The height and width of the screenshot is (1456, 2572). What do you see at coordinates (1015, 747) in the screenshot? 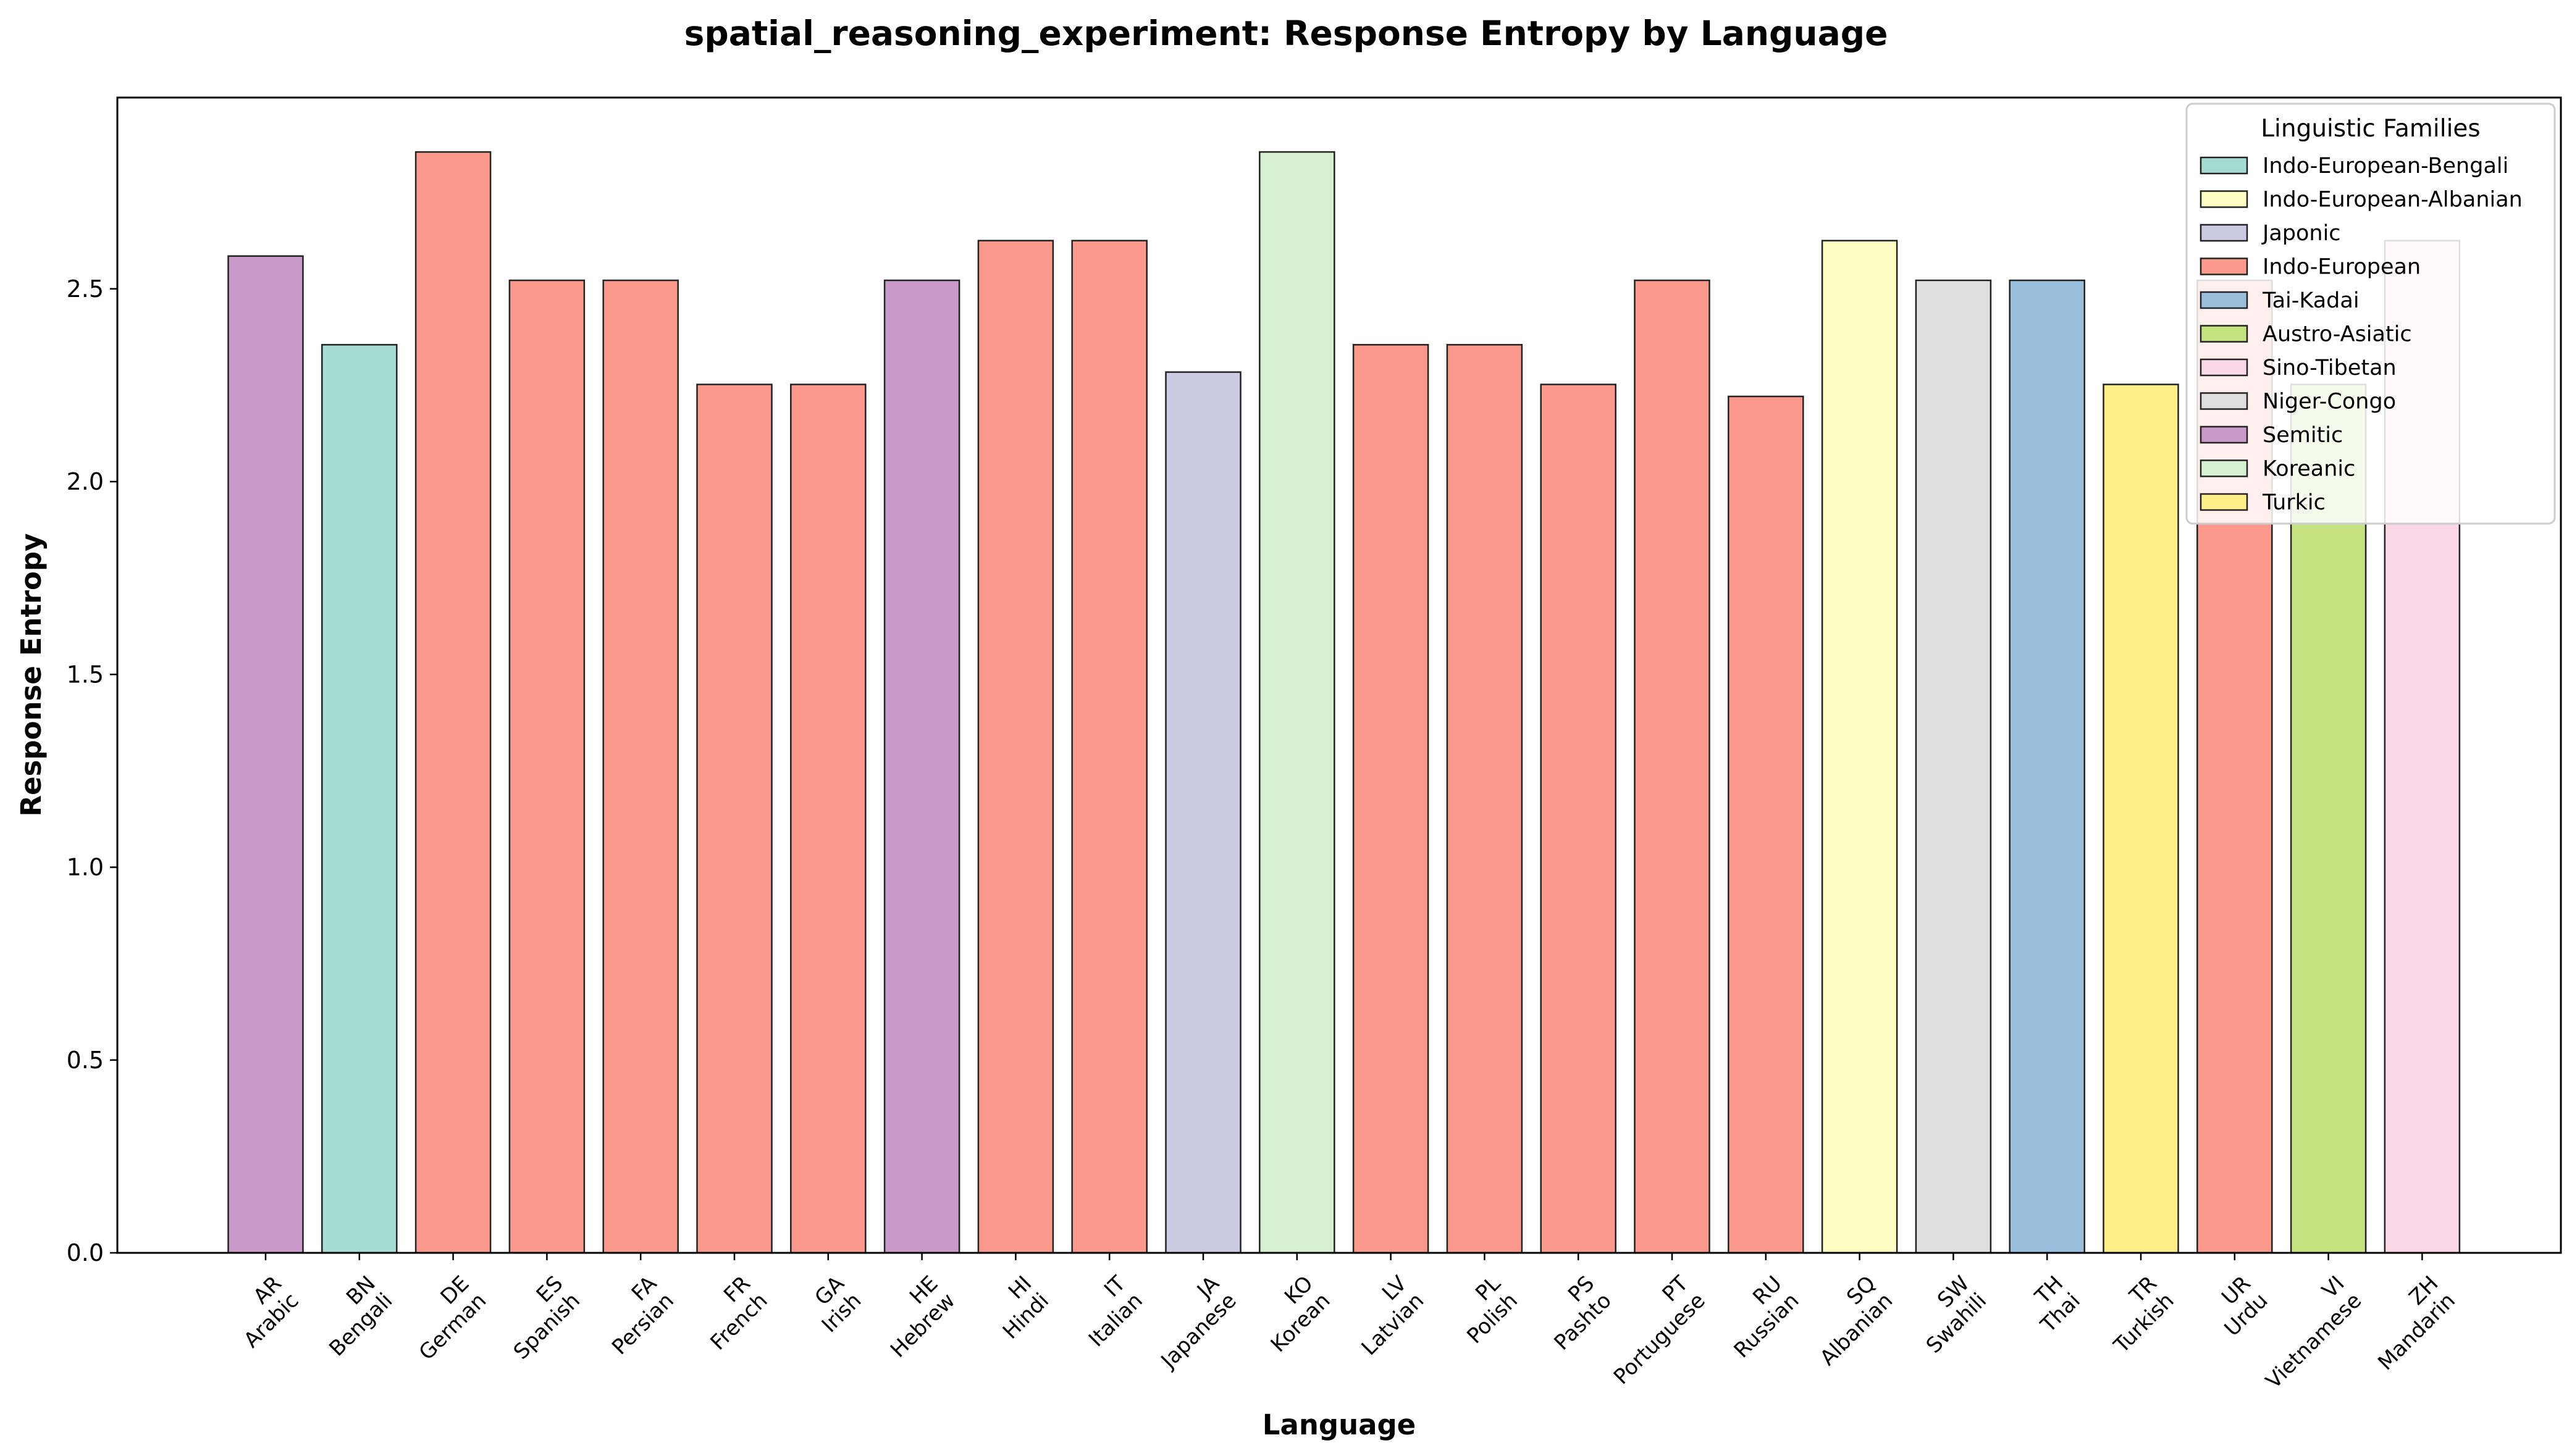
I see `bar-hi` at bounding box center [1015, 747].